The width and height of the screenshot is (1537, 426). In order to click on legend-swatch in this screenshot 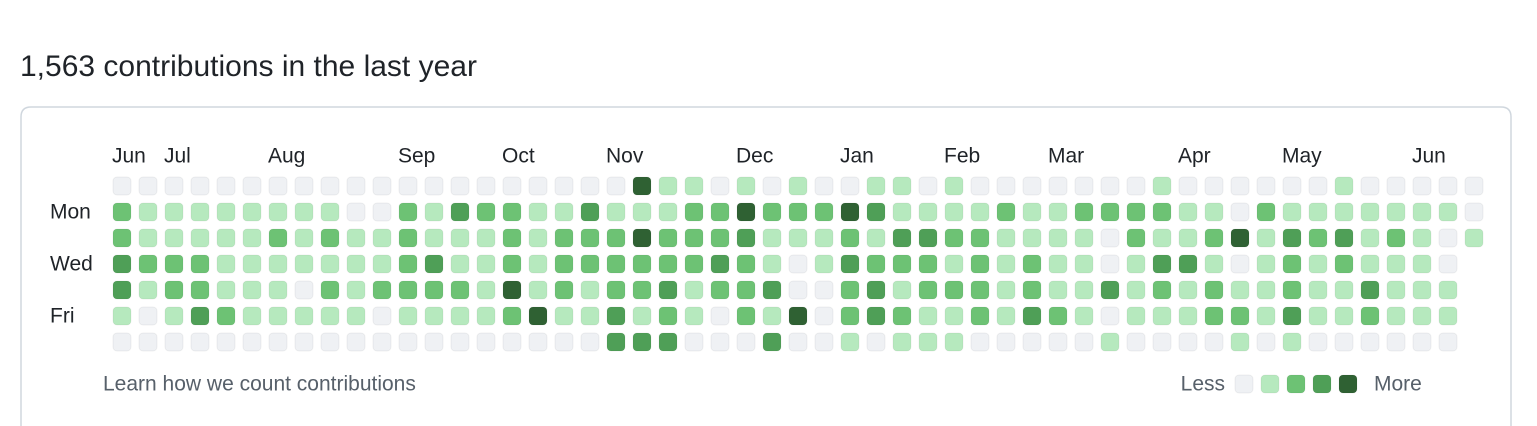, I will do `click(1244, 384)`.